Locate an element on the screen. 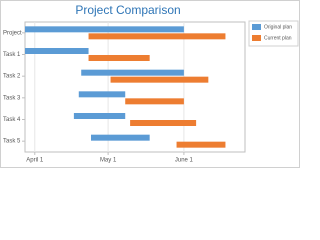 The width and height of the screenshot is (320, 240). y-tick-label: Task 2 is located at coordinates (12, 77).